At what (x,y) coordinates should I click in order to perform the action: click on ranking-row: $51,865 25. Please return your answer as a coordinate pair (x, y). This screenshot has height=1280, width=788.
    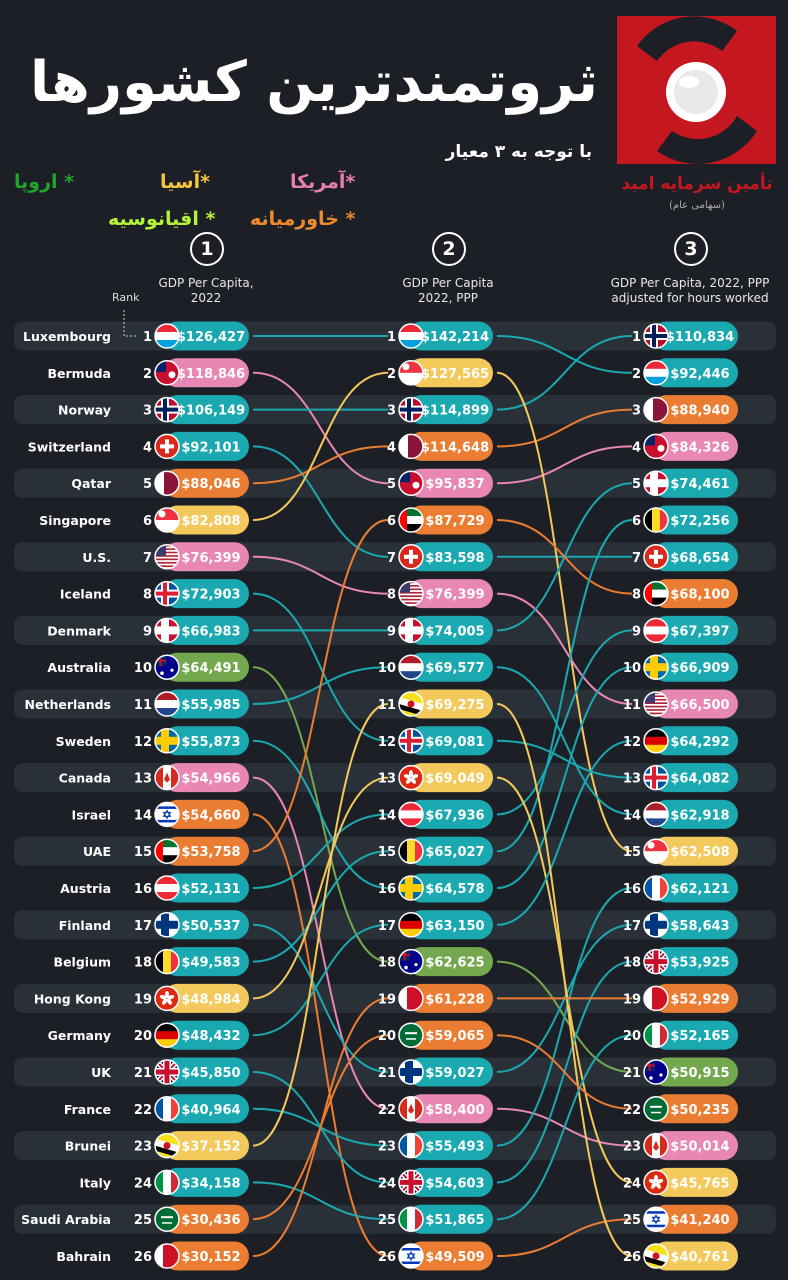
    Looking at the image, I should click on (435, 1219).